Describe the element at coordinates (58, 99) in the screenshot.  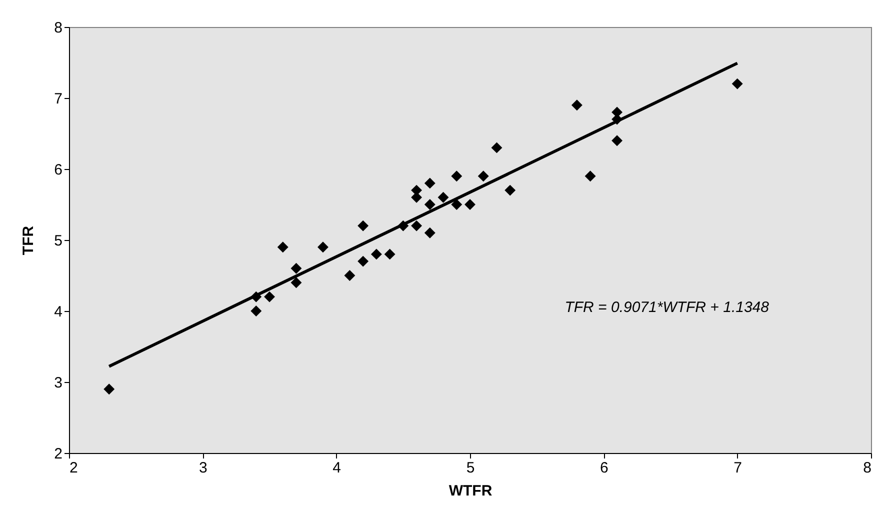
I see `y-tick-label: 7` at that location.